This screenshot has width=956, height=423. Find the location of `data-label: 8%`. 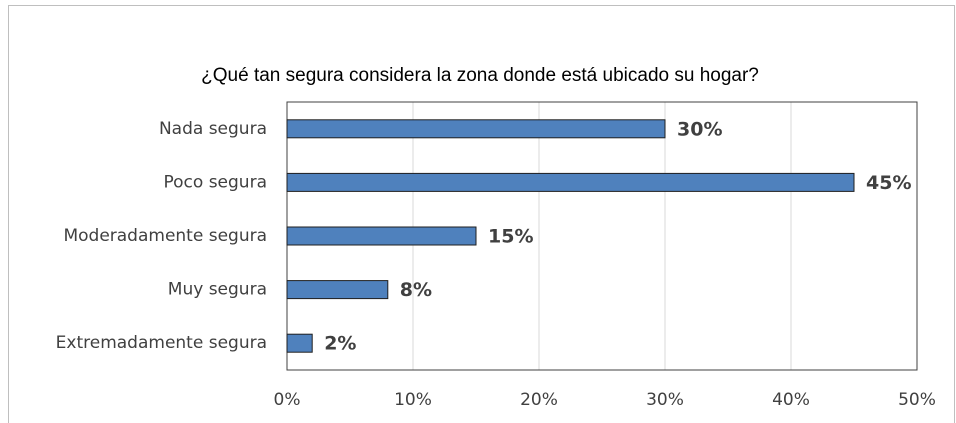

data-label: 8% is located at coordinates (416, 290).